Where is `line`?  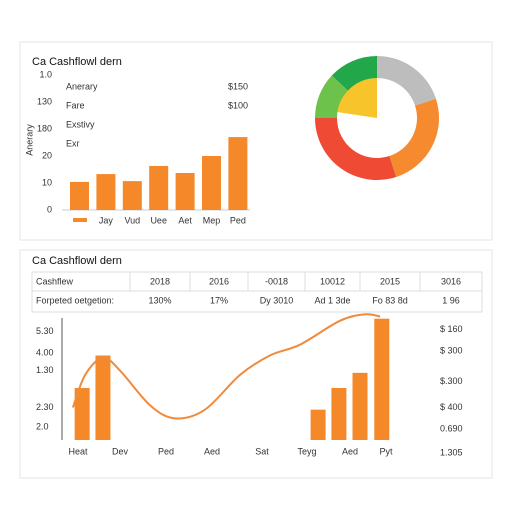 line is located at coordinates (226, 366).